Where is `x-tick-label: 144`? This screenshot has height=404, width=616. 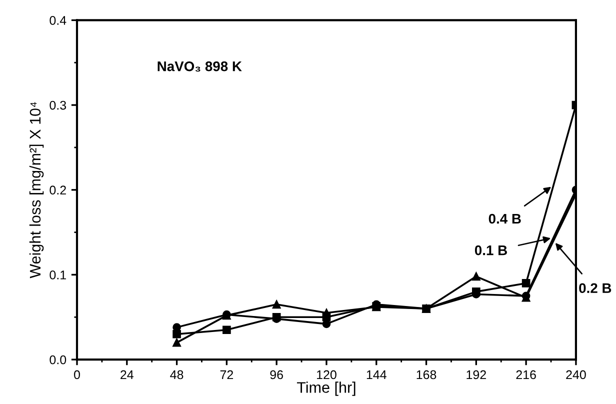 x-tick-label: 144 is located at coordinates (376, 375).